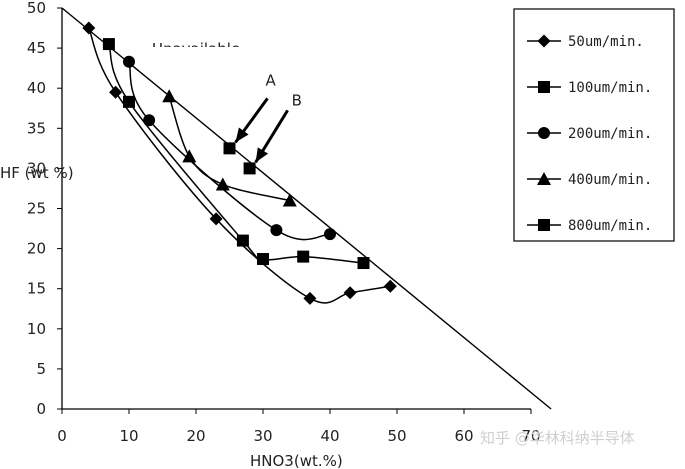  What do you see at coordinates (62, 436) in the screenshot?
I see `x-tick-label: 0` at bounding box center [62, 436].